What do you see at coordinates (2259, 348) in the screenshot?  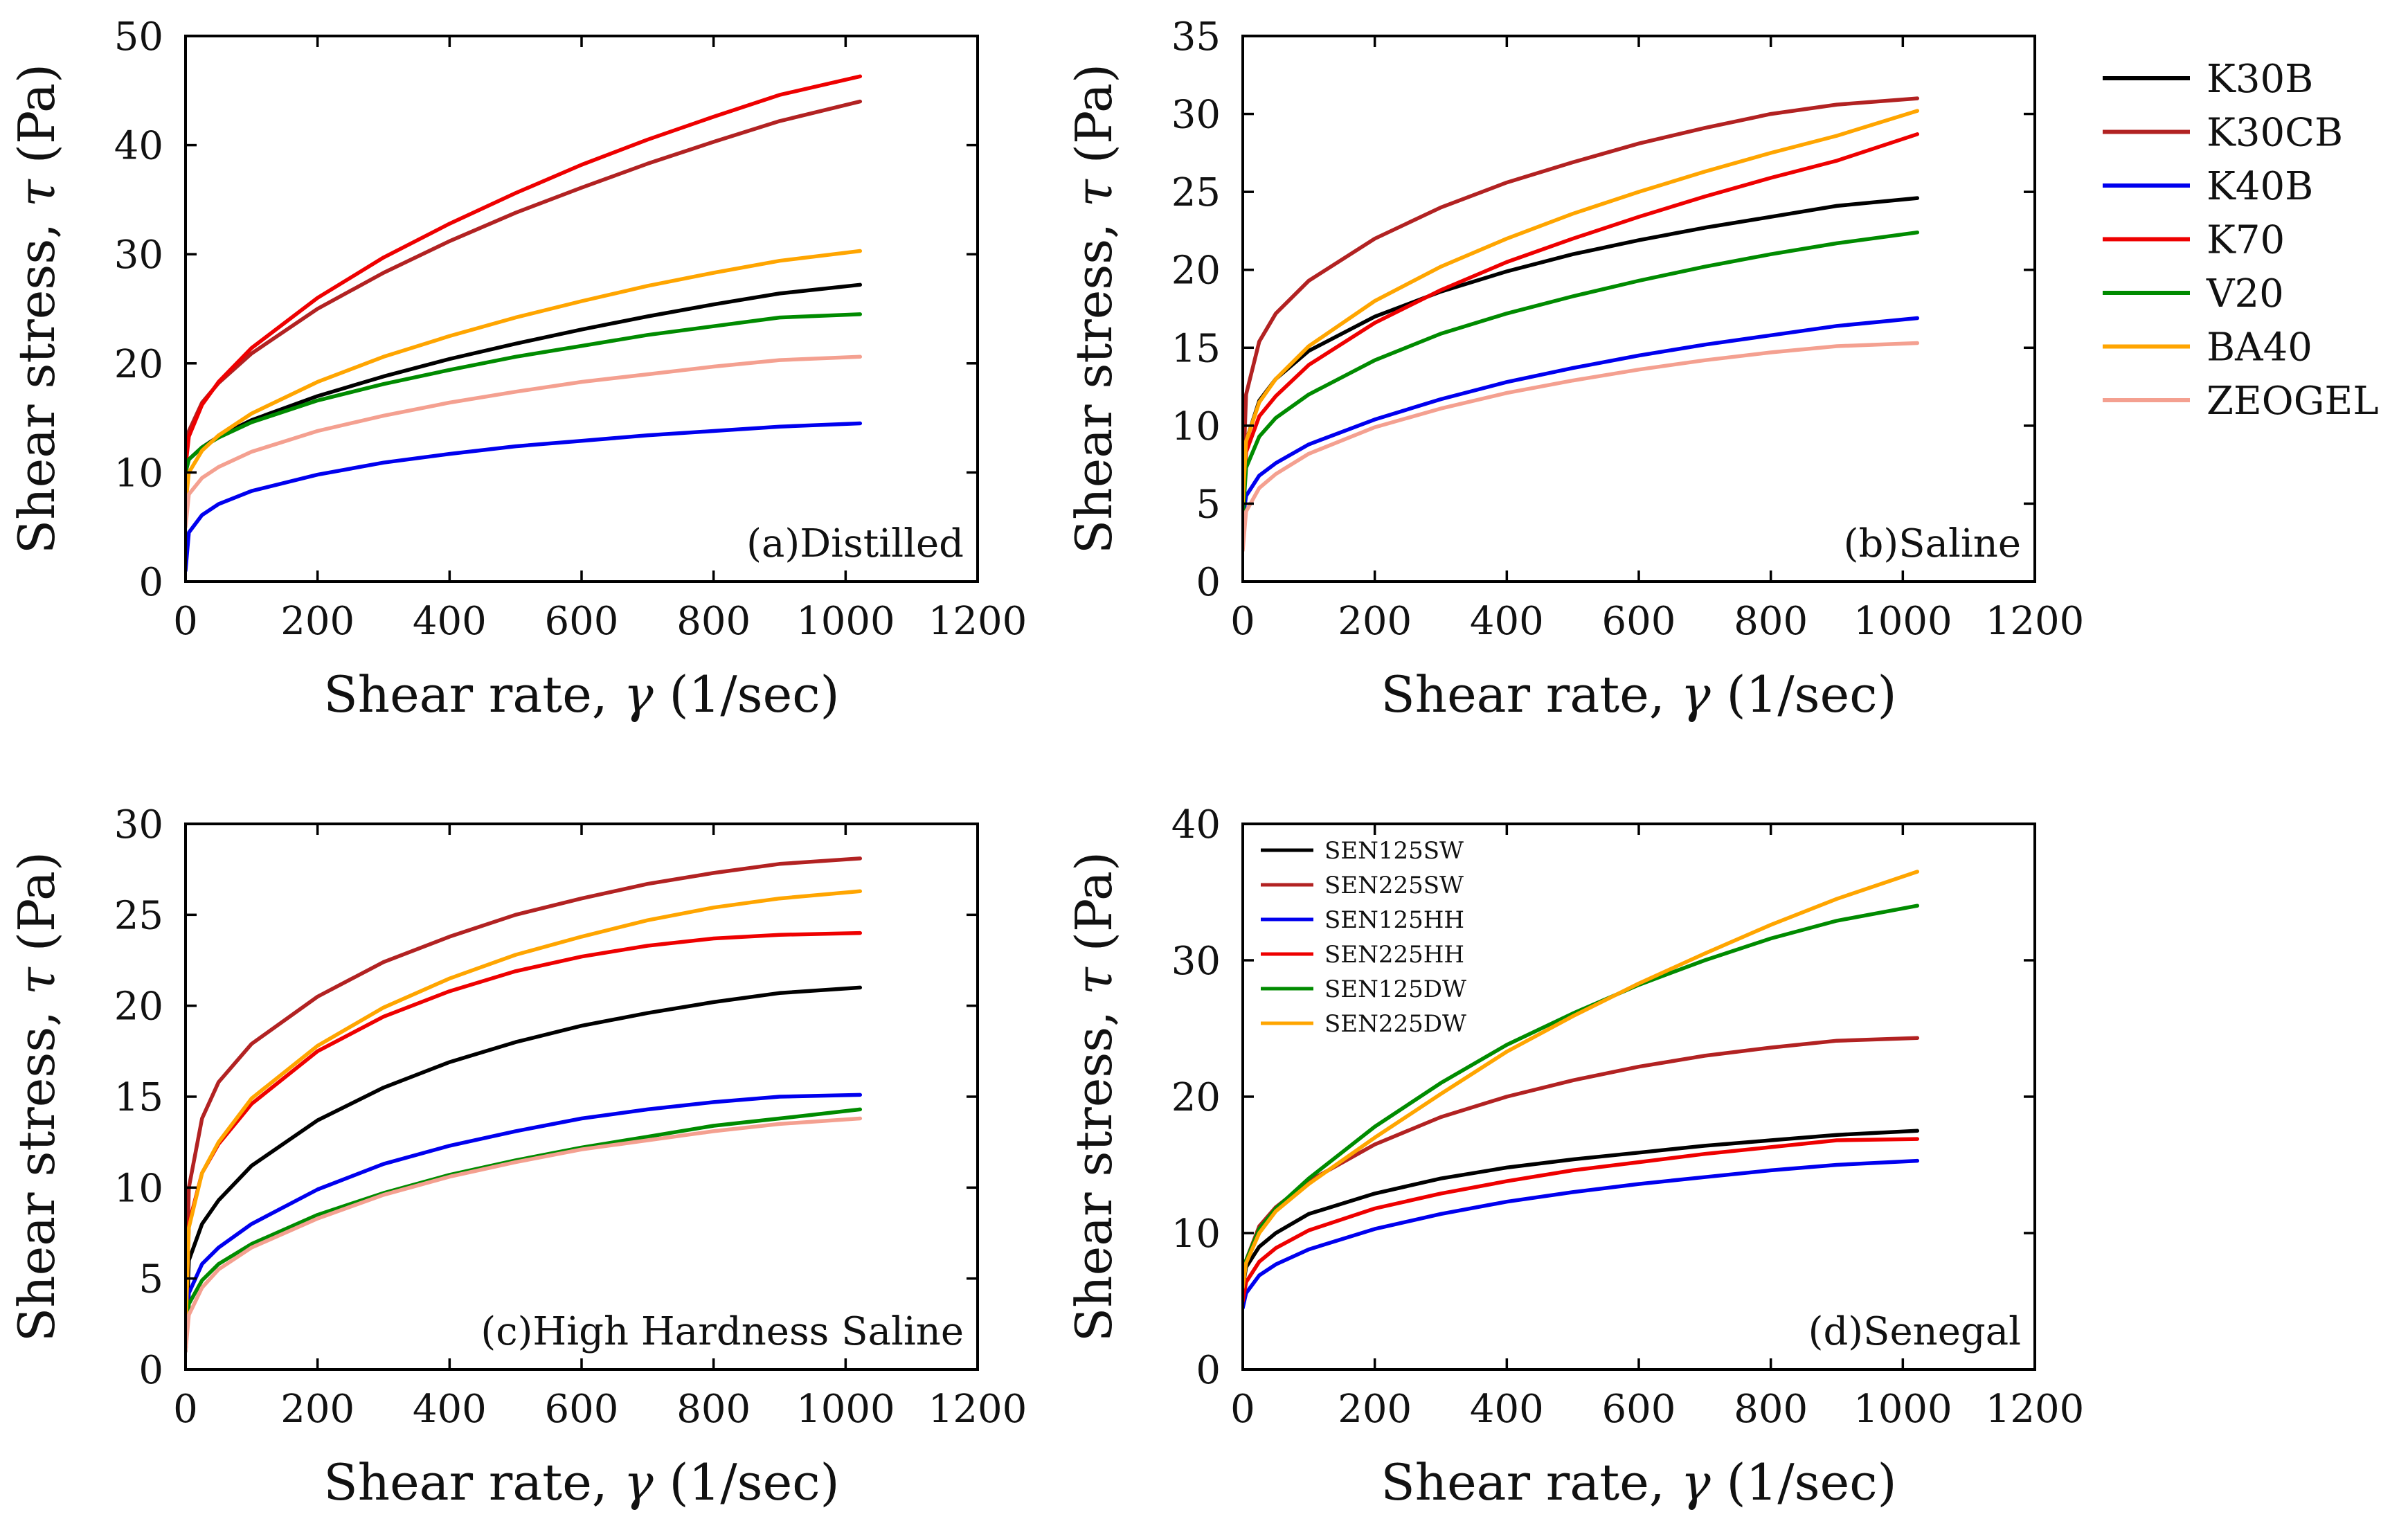 I see `legend-label-ba40: BA40` at bounding box center [2259, 348].